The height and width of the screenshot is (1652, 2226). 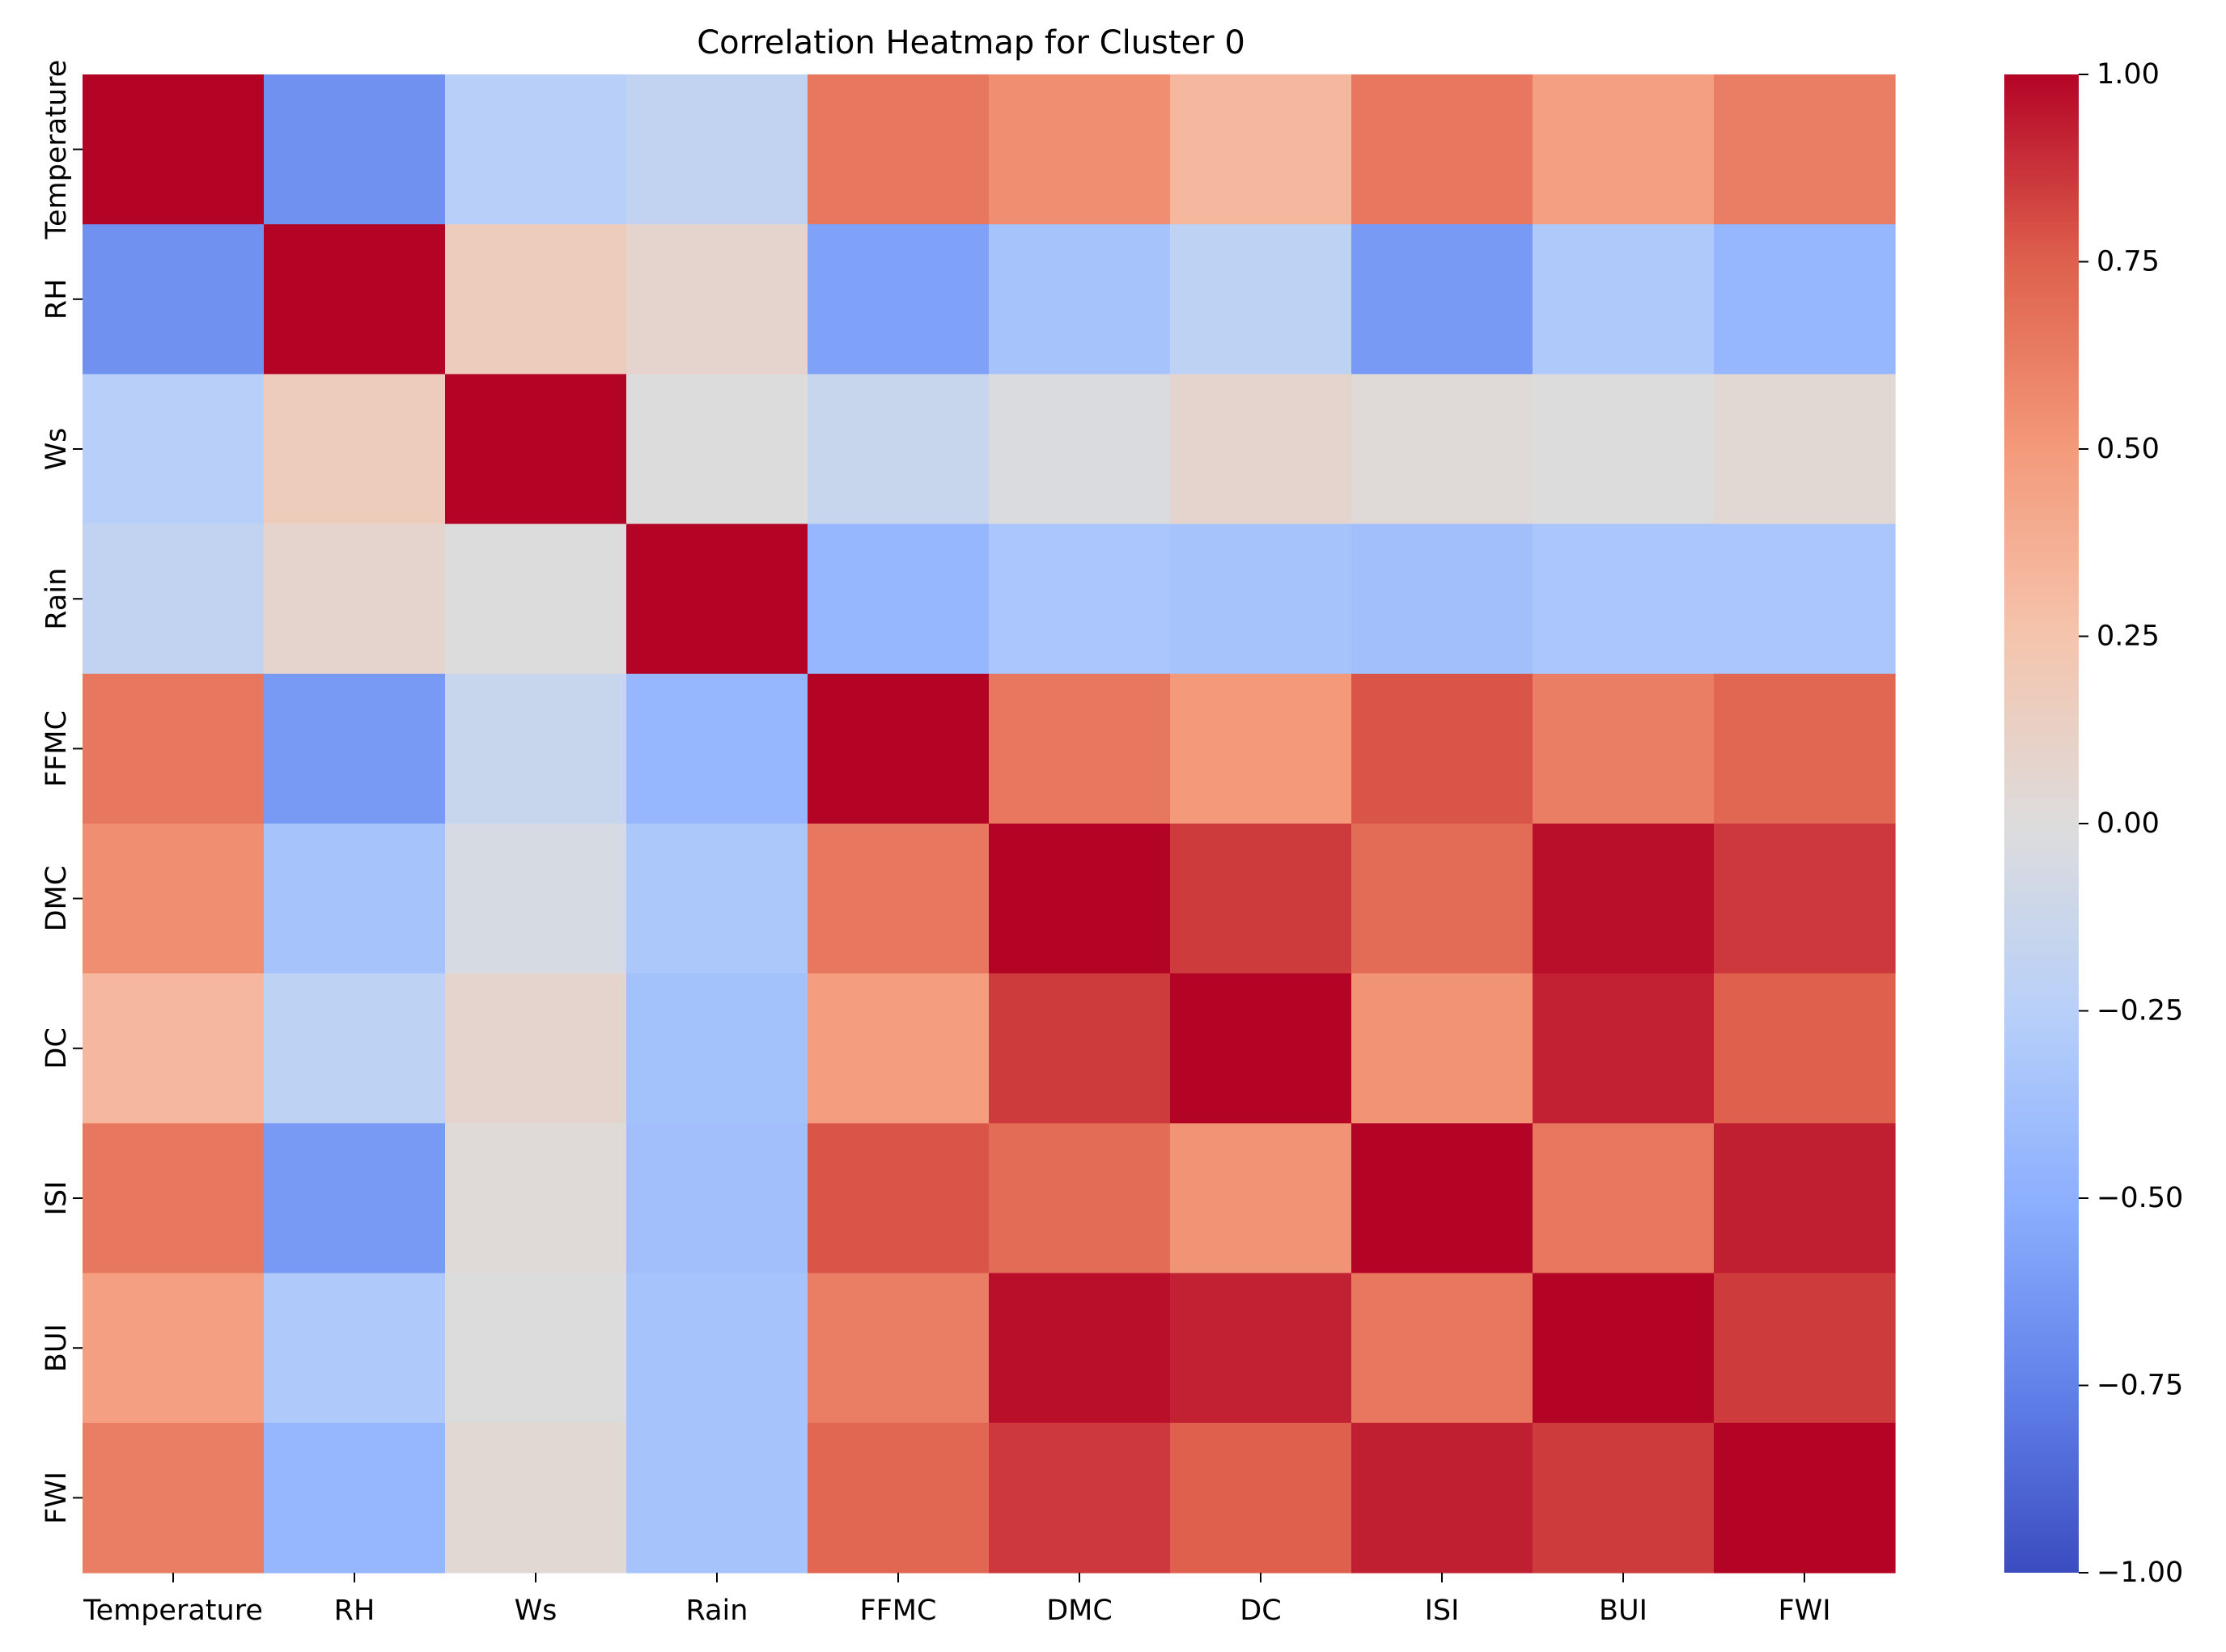 What do you see at coordinates (1805, 1348) in the screenshot?
I see `heatmap-cell-bui-fwi` at bounding box center [1805, 1348].